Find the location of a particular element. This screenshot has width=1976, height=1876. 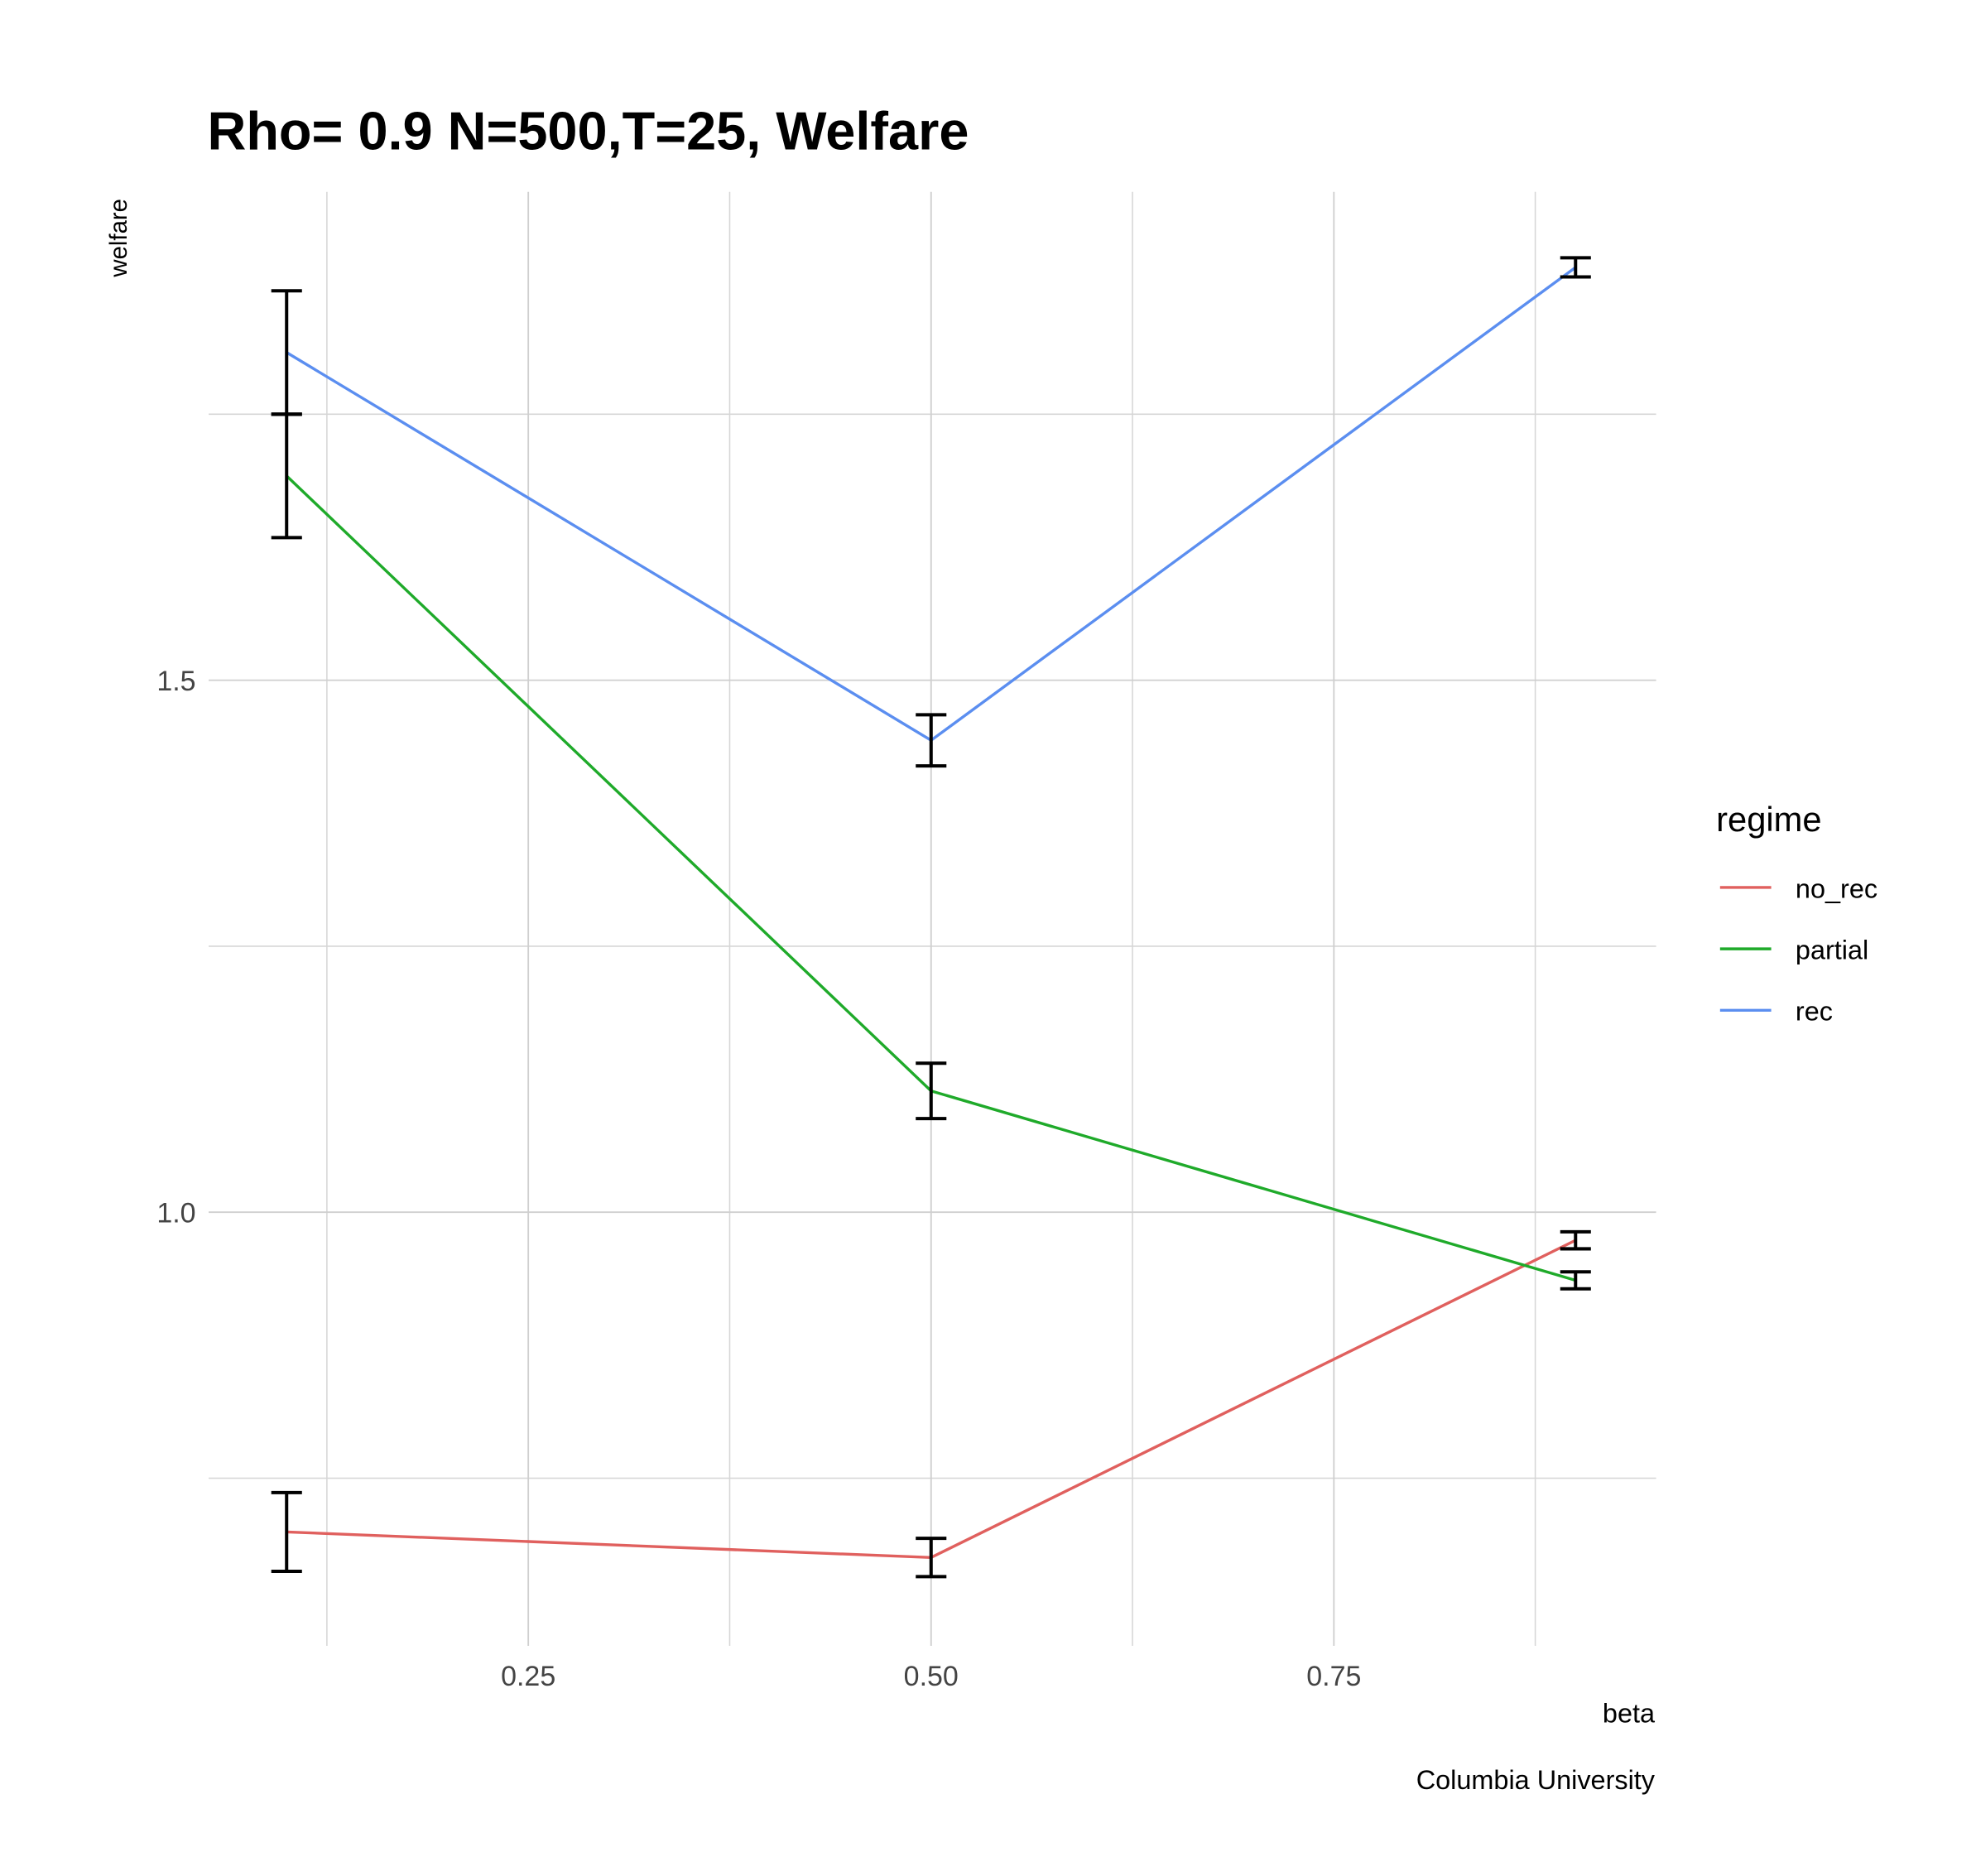

y-tick-label: 1.0 is located at coordinates (175, 1214).